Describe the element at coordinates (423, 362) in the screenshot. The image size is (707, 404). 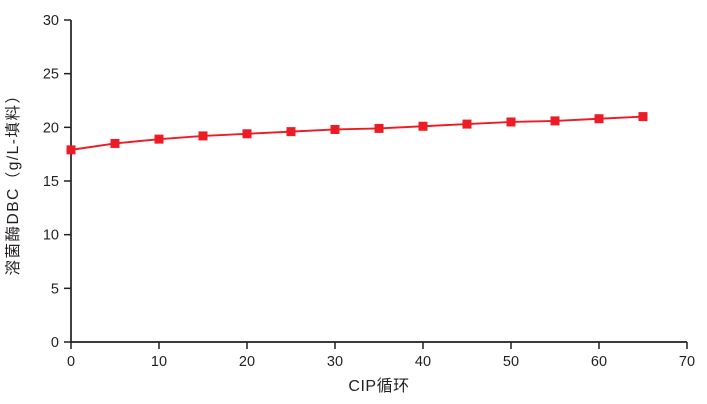
I see `x-tick-label: 40` at that location.